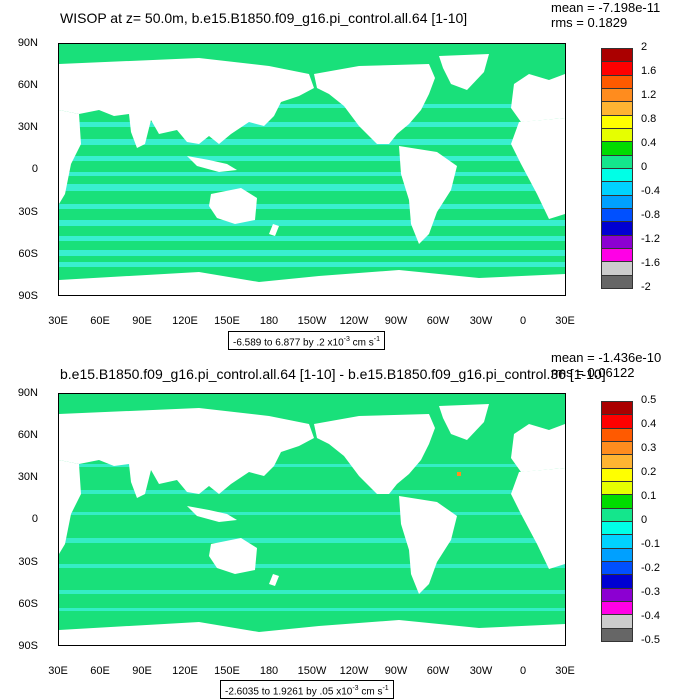 Image resolution: width=700 pixels, height=700 pixels. Describe the element at coordinates (649, 496) in the screenshot. I see `colorbar-label: 0.1` at that location.